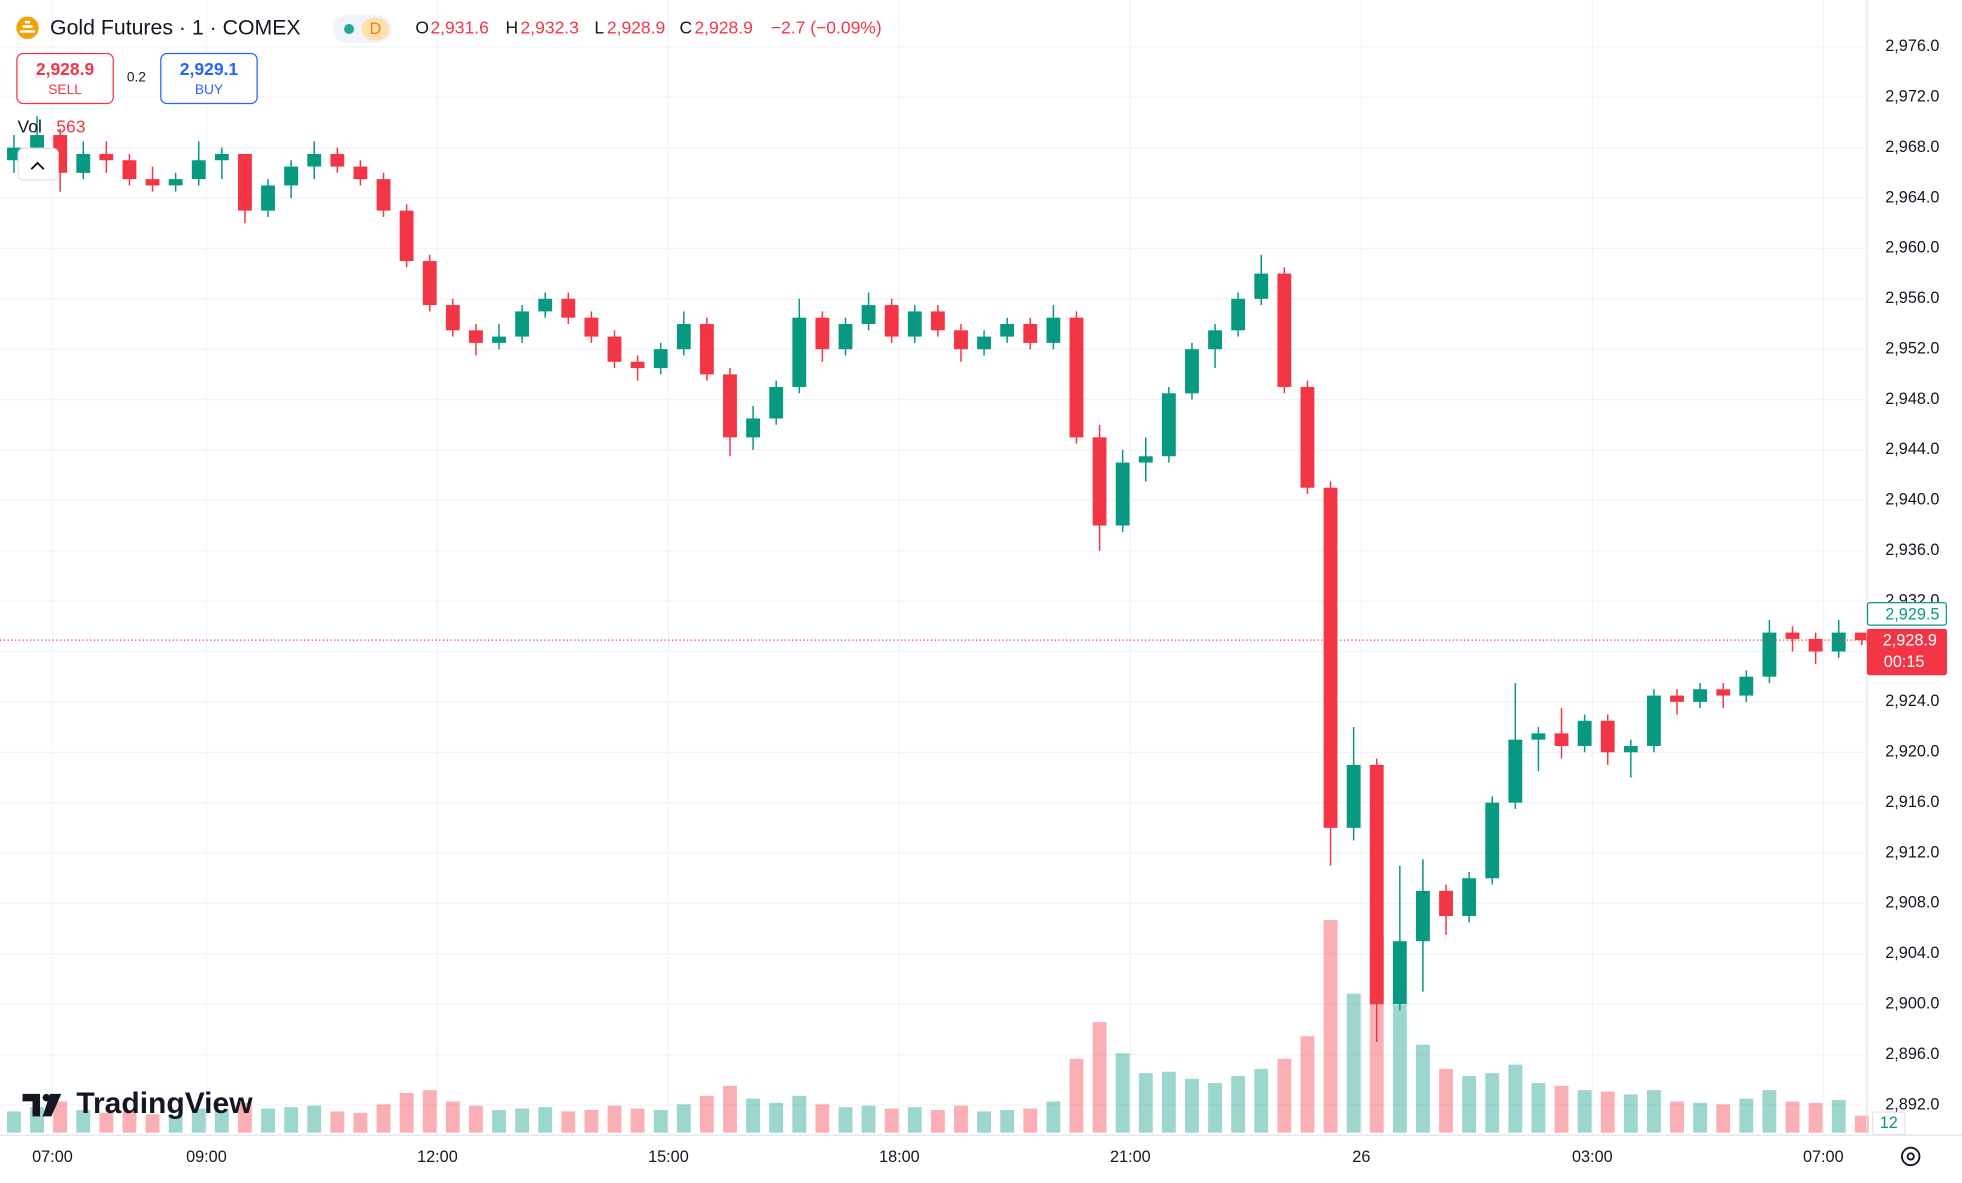  Describe the element at coordinates (1912, 852) in the screenshot. I see `y-tick-label: 2,912.0` at that location.